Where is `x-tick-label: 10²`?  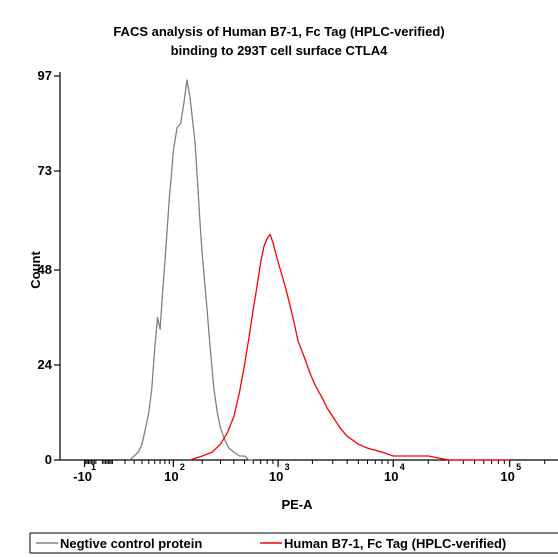 x-tick-label: 10² is located at coordinates (174, 473).